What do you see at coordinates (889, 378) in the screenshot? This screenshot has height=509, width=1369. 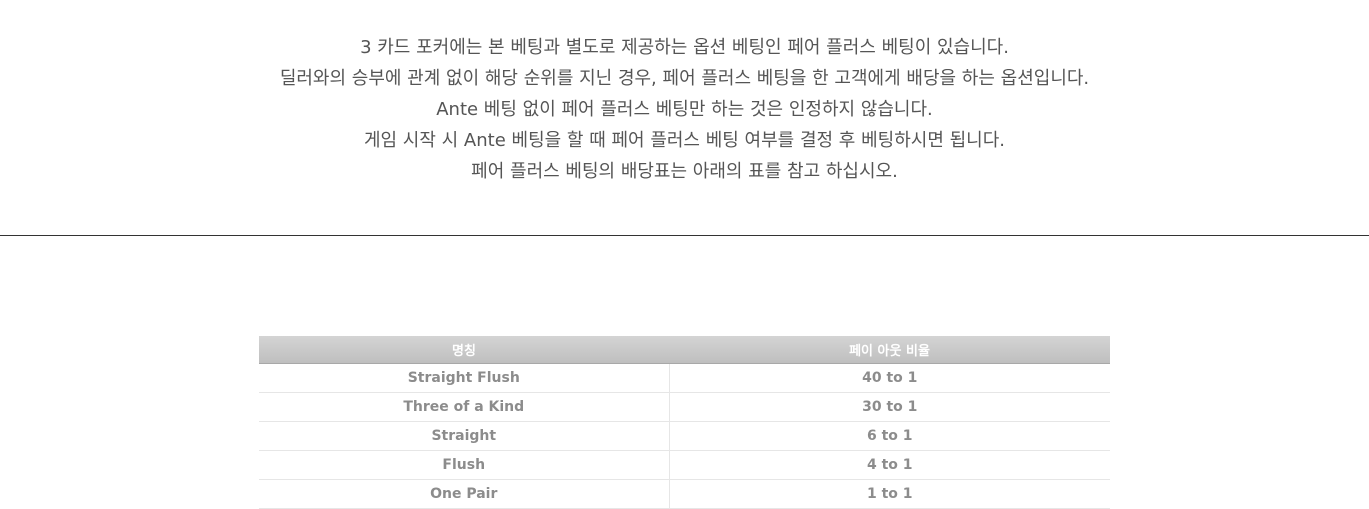 I see `payout-cell: 40 to 1` at bounding box center [889, 378].